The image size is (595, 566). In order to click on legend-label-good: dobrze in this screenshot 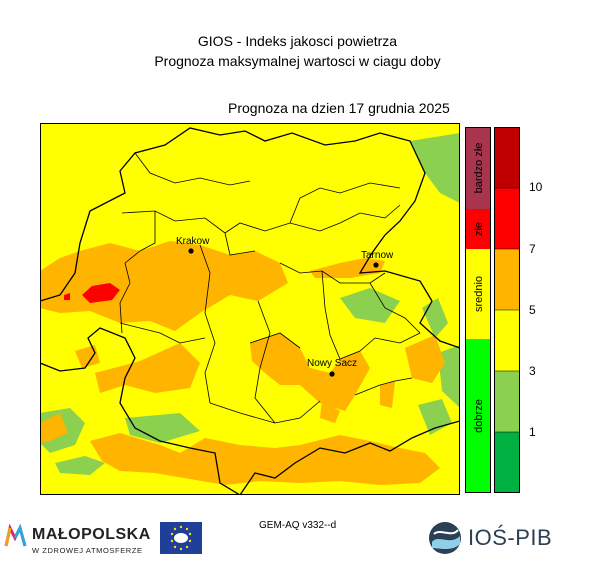, I will do `click(479, 416)`.